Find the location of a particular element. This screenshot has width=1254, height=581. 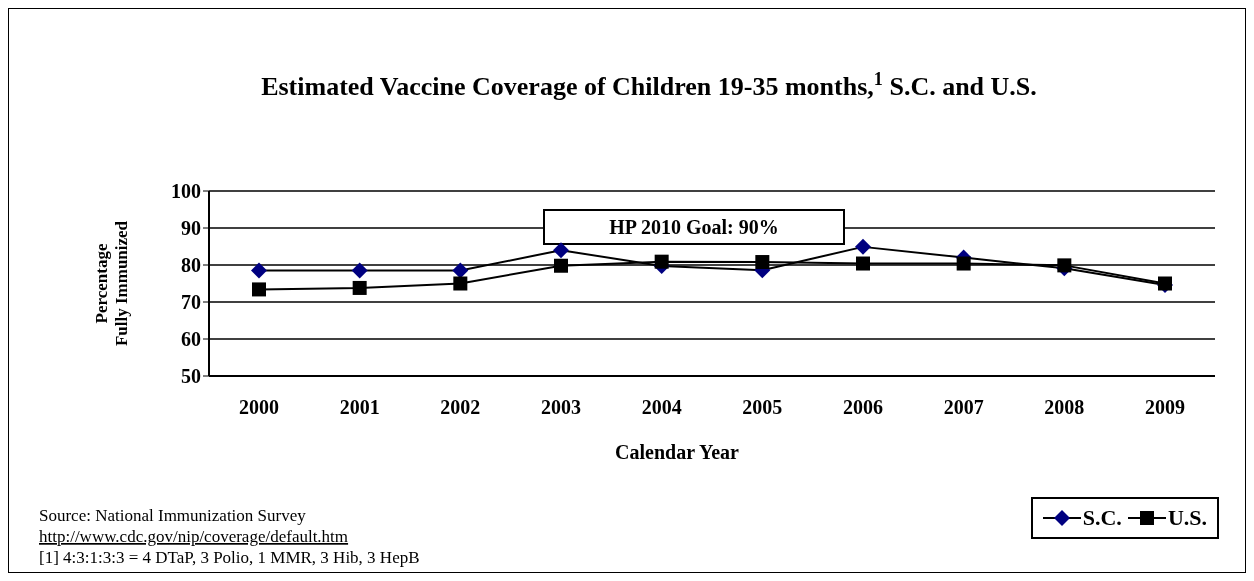

text-box: HP 2010 Goal: 90% is located at coordinates (694, 227).